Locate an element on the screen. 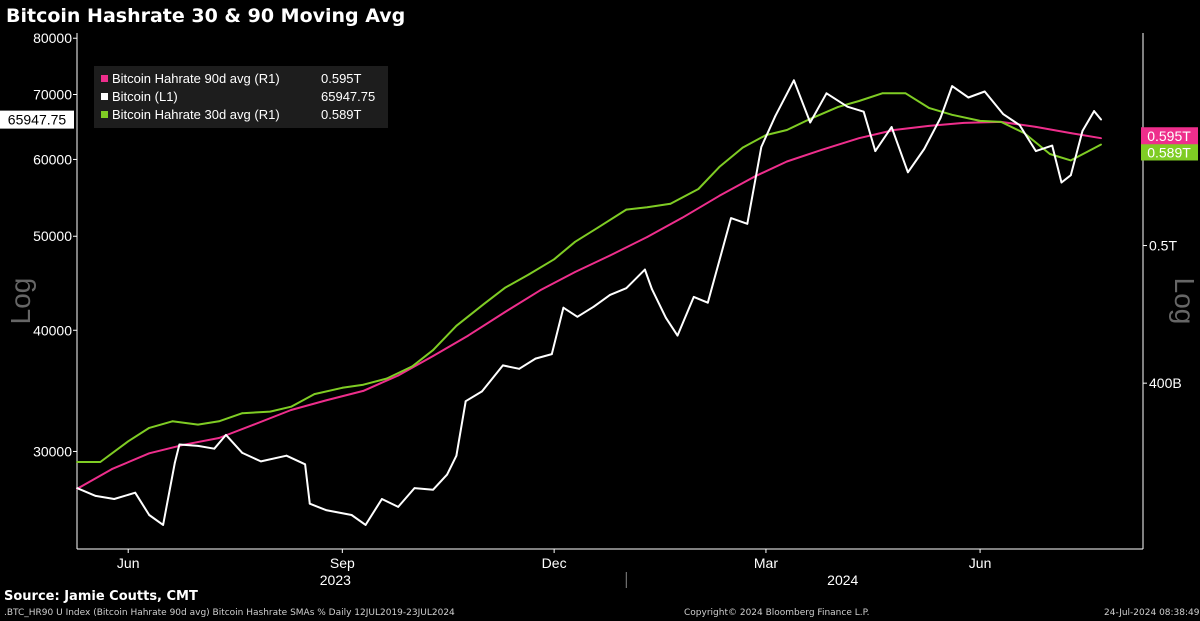  x-year-label: 2023 is located at coordinates (335, 580).